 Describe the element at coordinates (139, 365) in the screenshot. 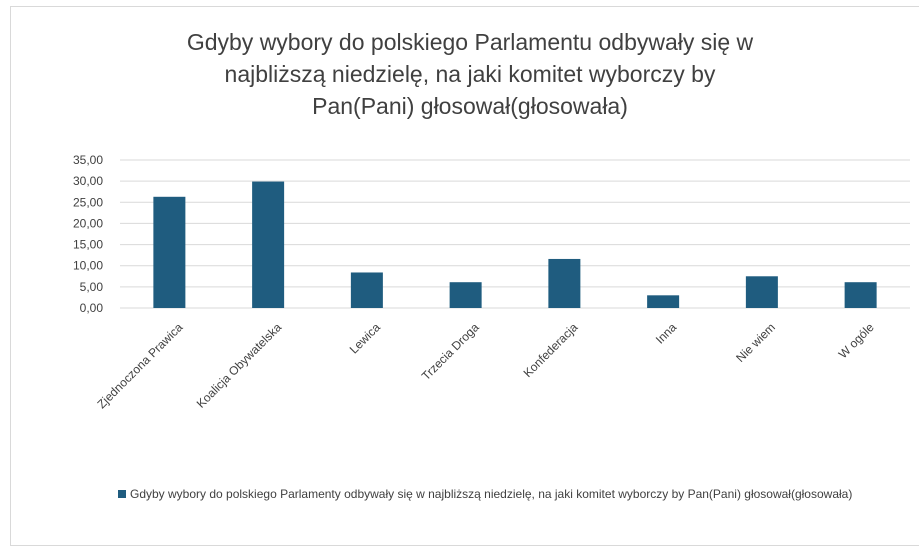

I see `x-tick-label: Zjednoczona Prawica` at that location.